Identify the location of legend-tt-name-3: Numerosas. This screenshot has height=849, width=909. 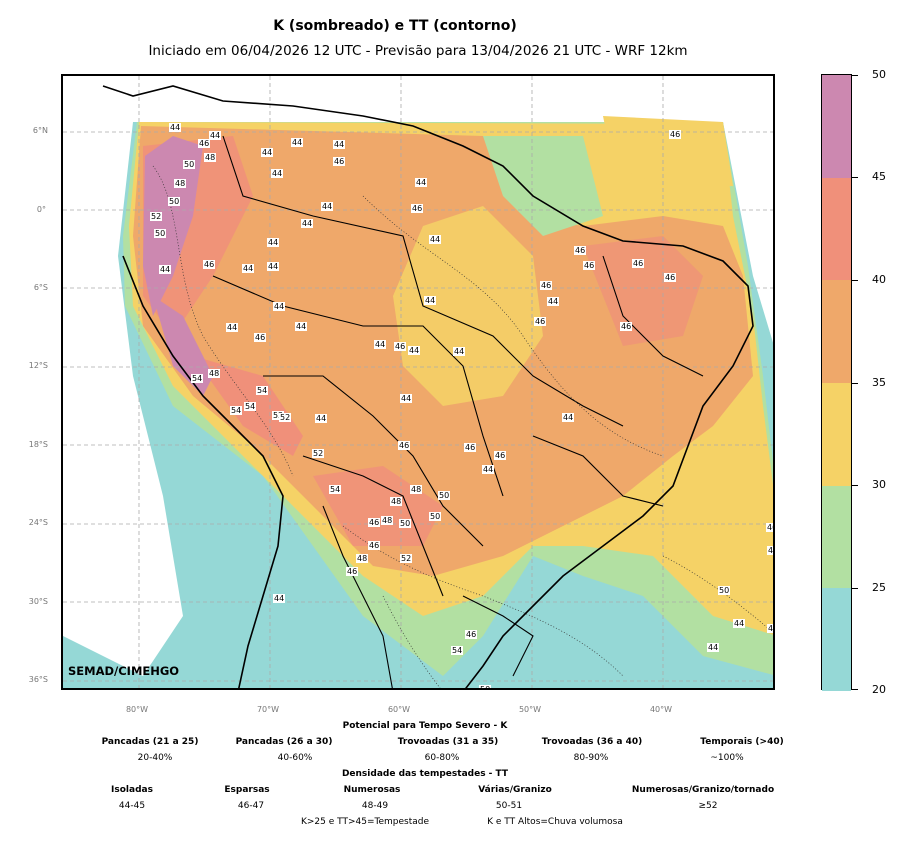
(372, 790).